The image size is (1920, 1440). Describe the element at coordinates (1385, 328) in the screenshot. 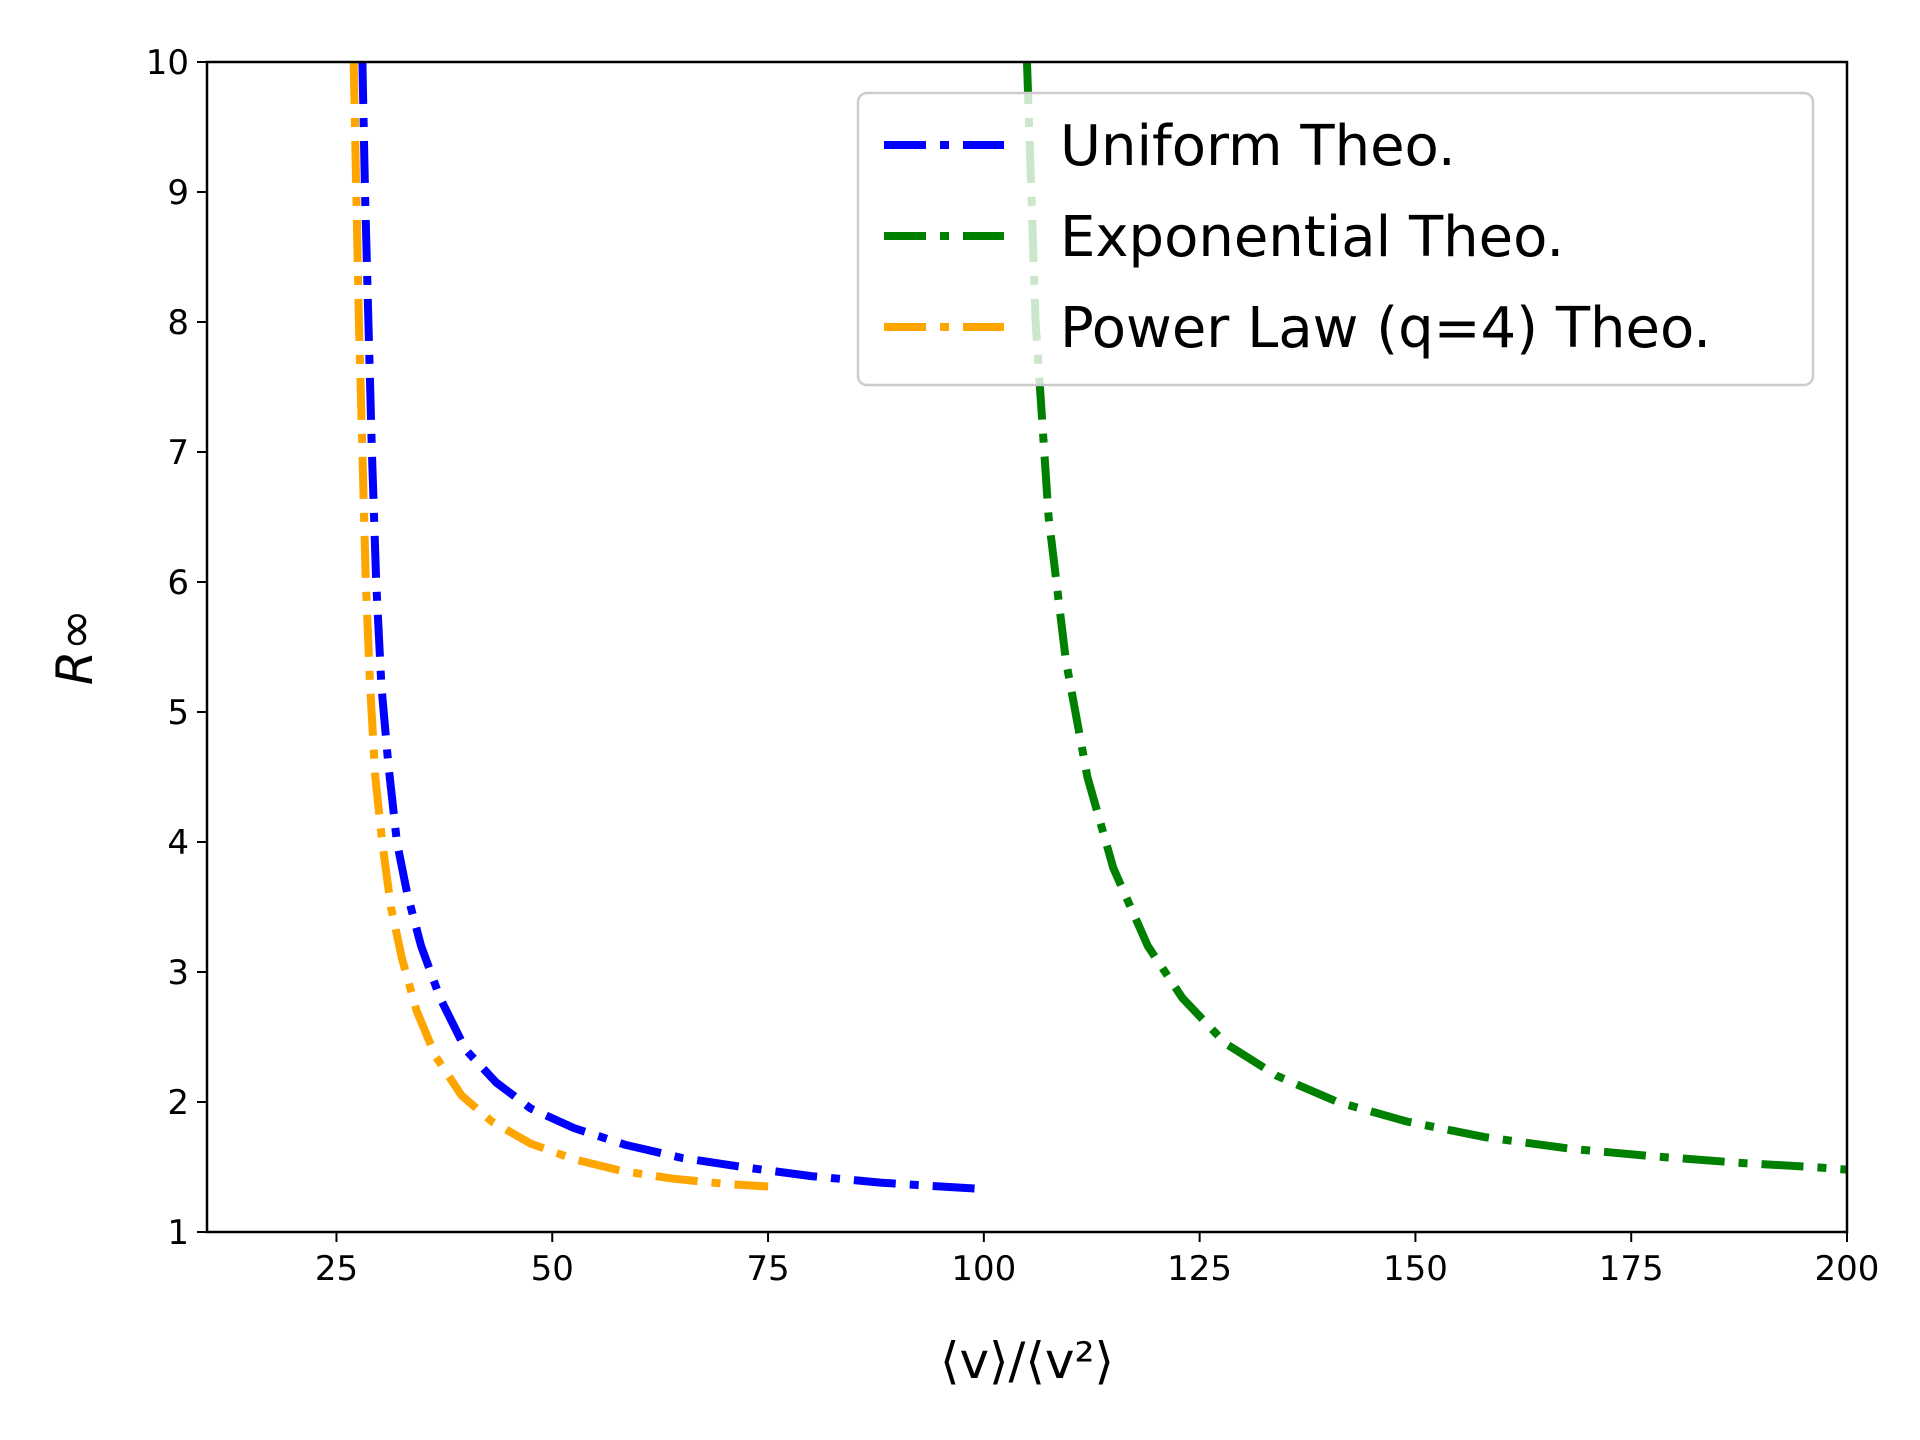

I see `legend-label: Power Law (q=4) Theo.` at that location.